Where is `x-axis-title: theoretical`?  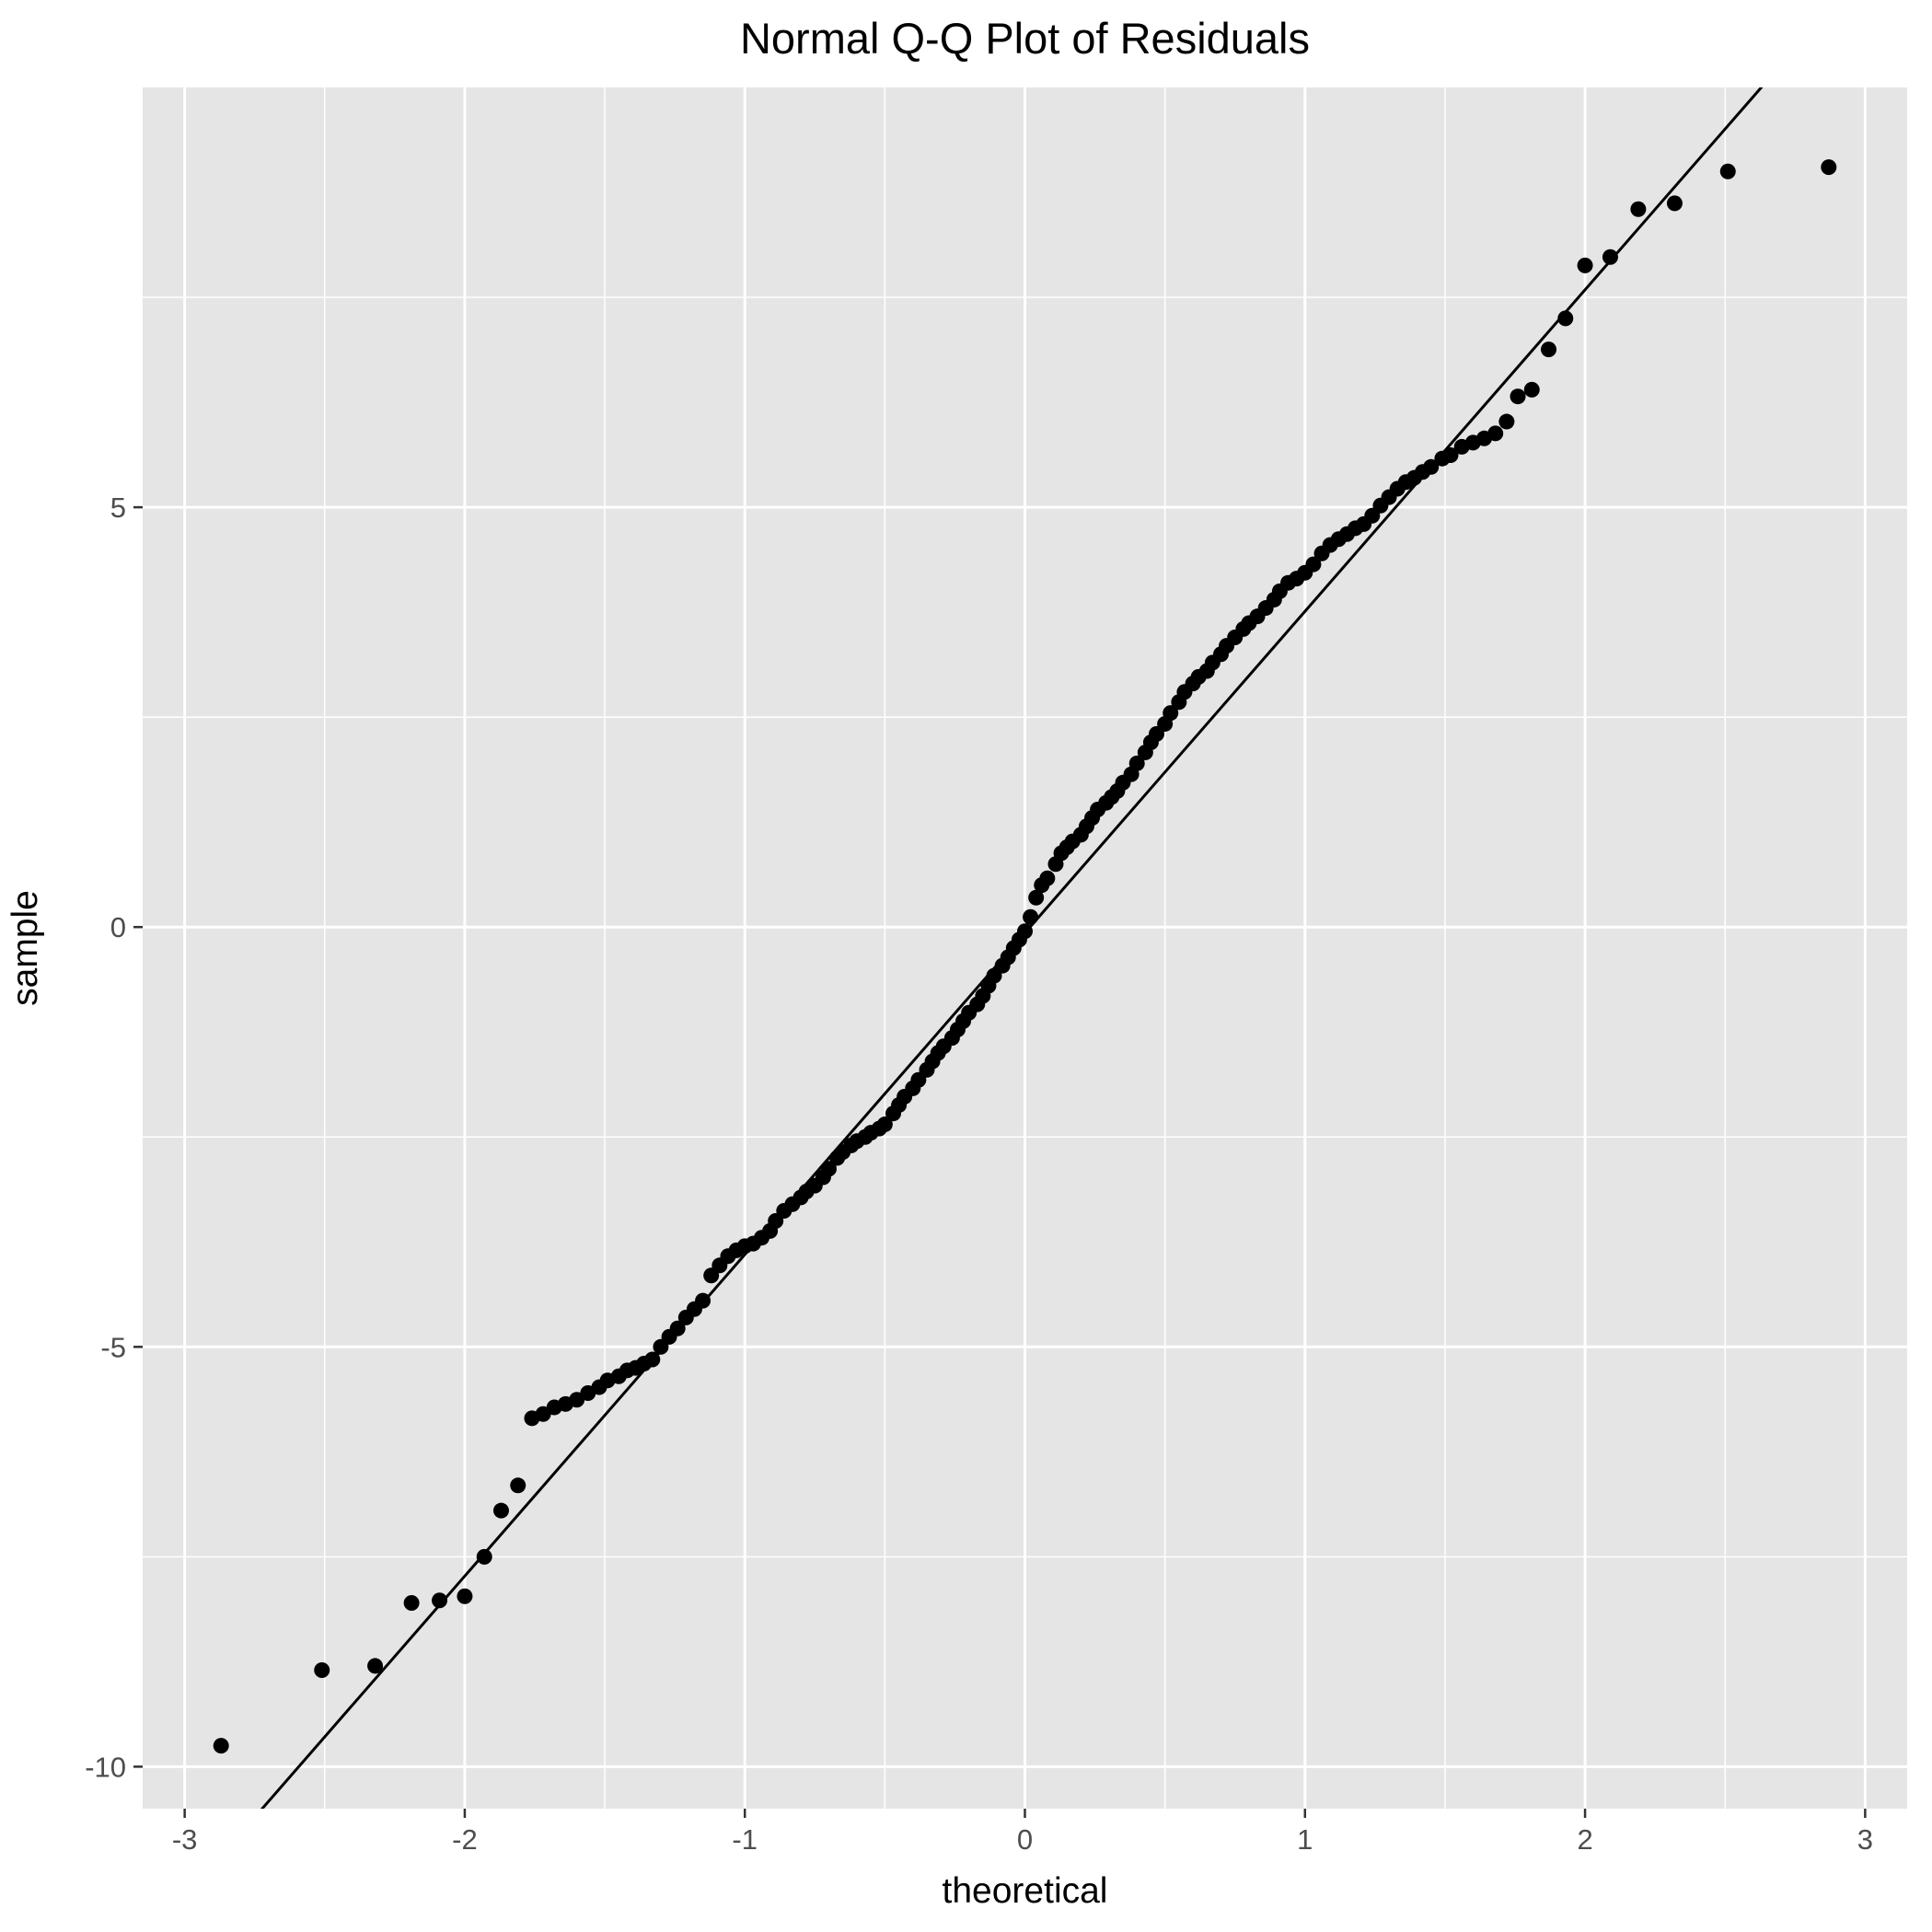
x-axis-title: theoretical is located at coordinates (1025, 1891).